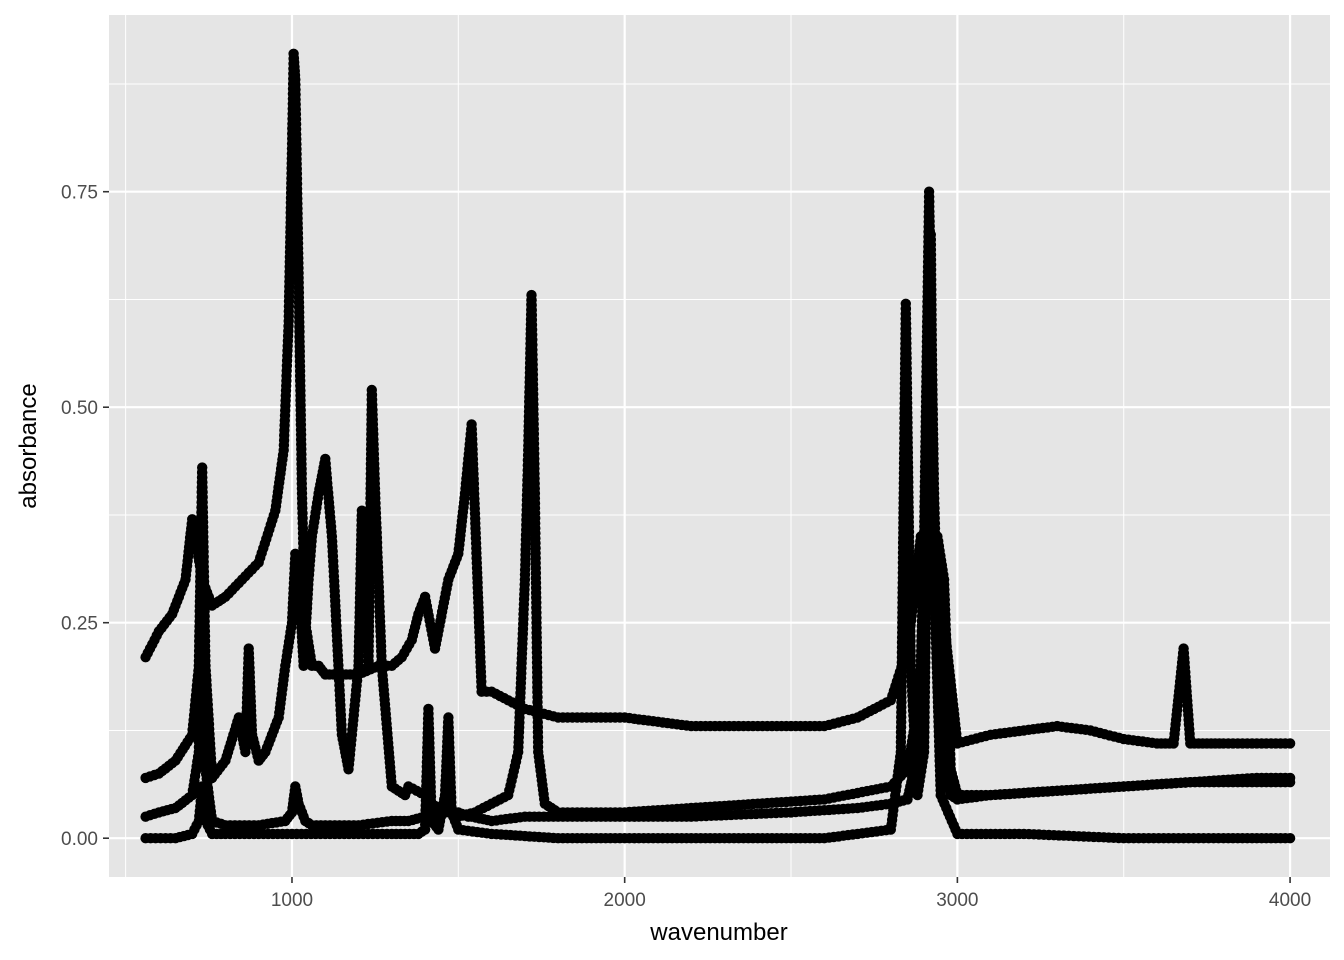 Image resolution: width=1344 pixels, height=960 pixels. Describe the element at coordinates (79, 408) in the screenshot. I see `y-tick-label: 0.50` at that location.